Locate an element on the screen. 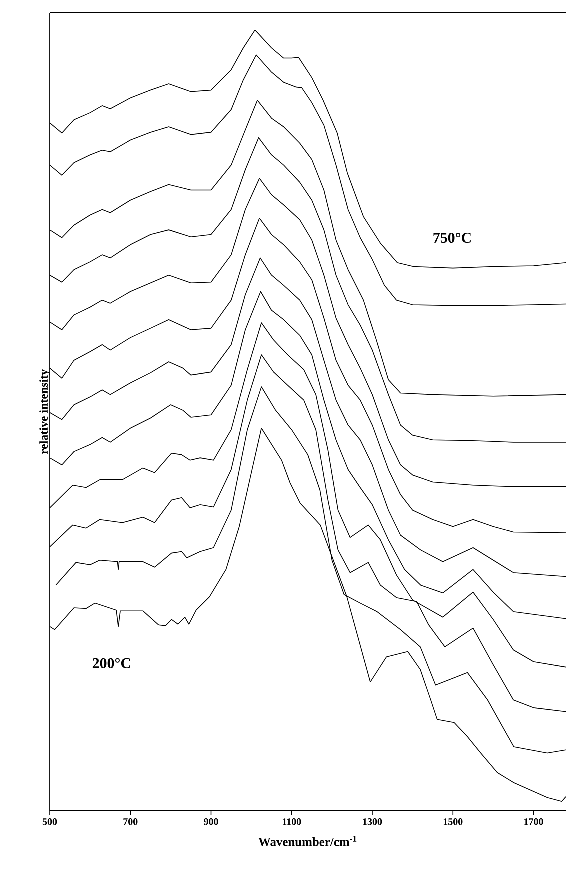 This screenshot has height=879, width=569. x-tick-label: 700 is located at coordinates (131, 822).